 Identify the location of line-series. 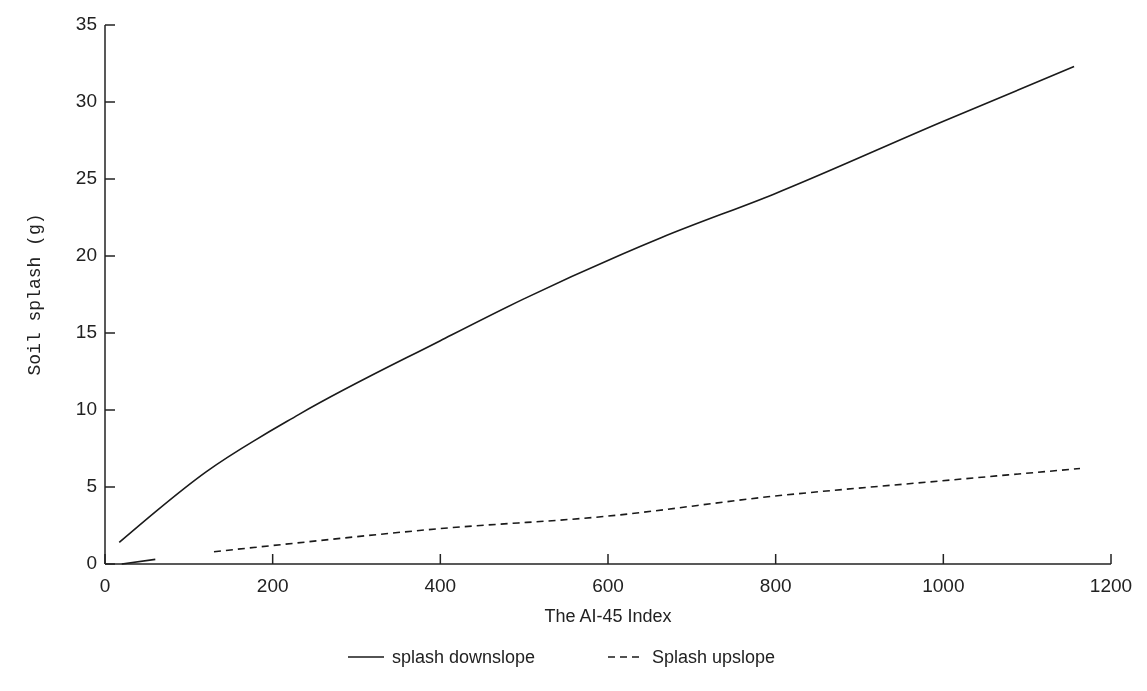
(647, 510).